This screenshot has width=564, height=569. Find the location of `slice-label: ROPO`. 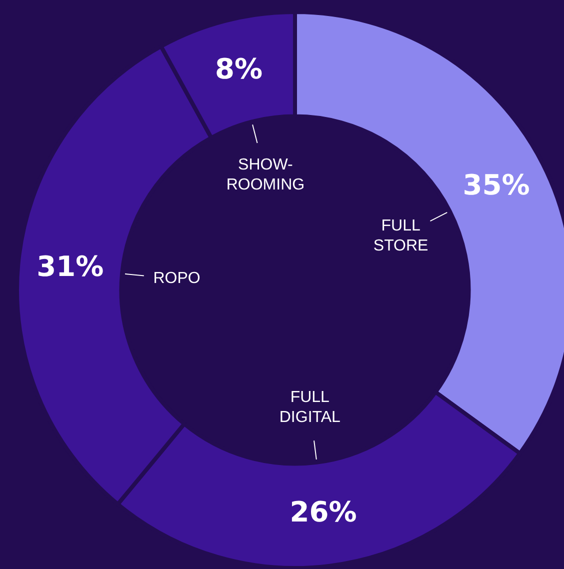

slice-label: ROPO is located at coordinates (176, 279).